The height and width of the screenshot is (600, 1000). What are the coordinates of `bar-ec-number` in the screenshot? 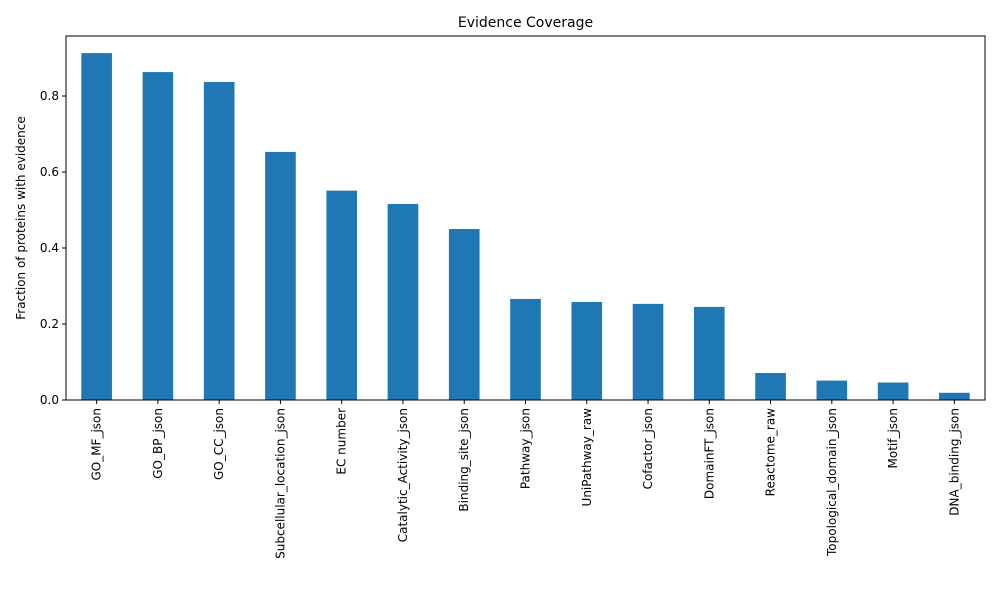 It's located at (342, 295).